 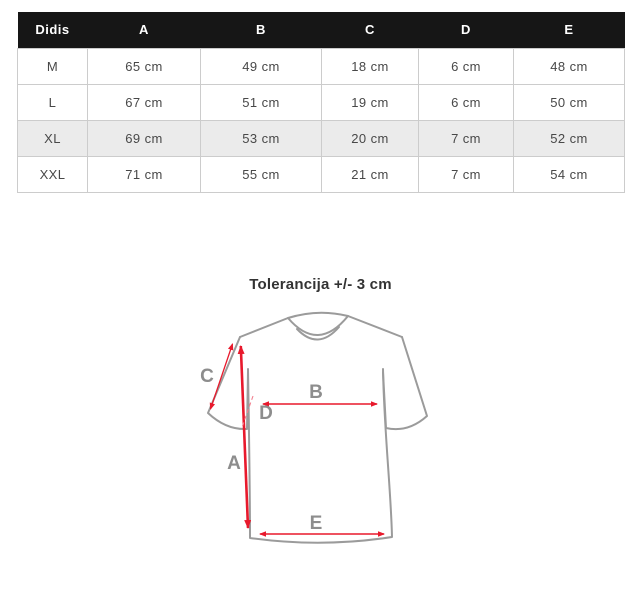 I want to click on tshirt-outline, so click(x=317, y=427).